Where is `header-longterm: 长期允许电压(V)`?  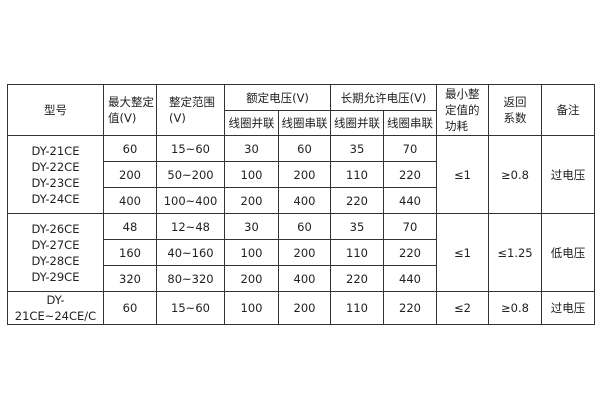 header-longterm: 长期允许电压(V) is located at coordinates (383, 97).